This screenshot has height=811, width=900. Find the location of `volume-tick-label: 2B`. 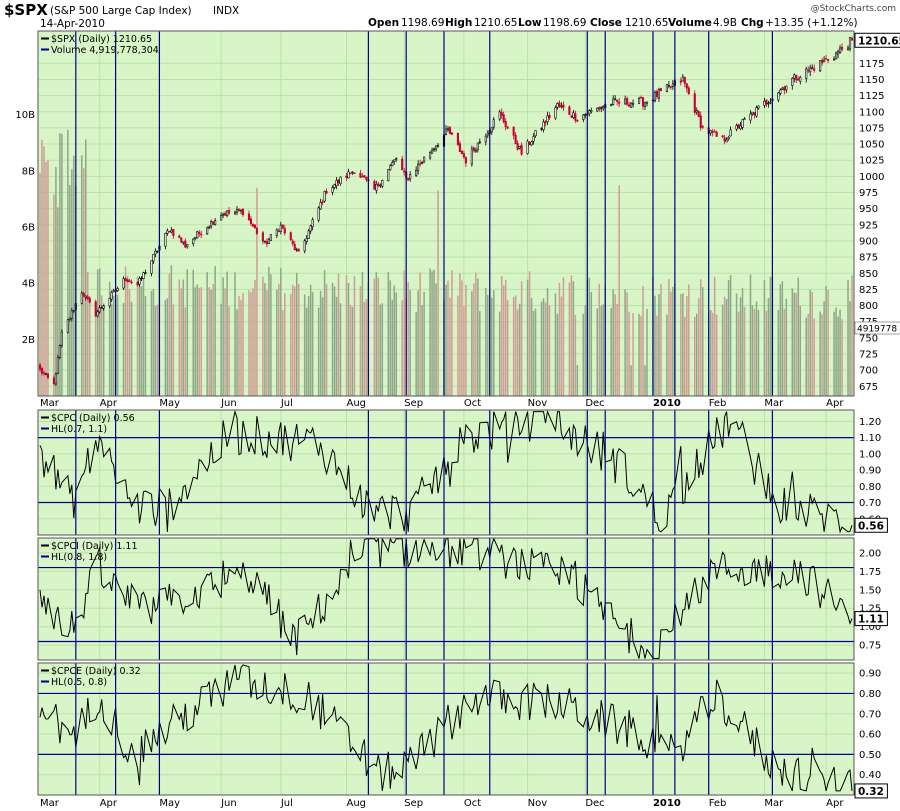

volume-tick-label: 2B is located at coordinates (28, 340).